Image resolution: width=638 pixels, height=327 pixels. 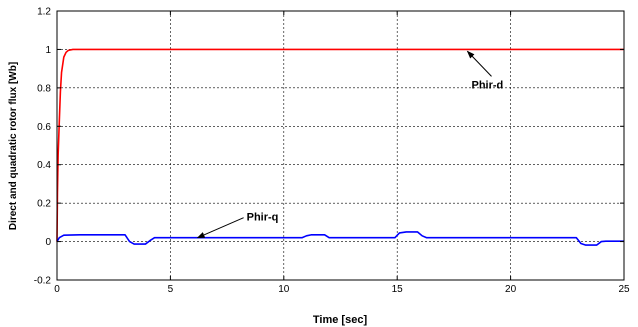 What do you see at coordinates (44, 204) in the screenshot?
I see `y-tick-label: 0.2` at bounding box center [44, 204].